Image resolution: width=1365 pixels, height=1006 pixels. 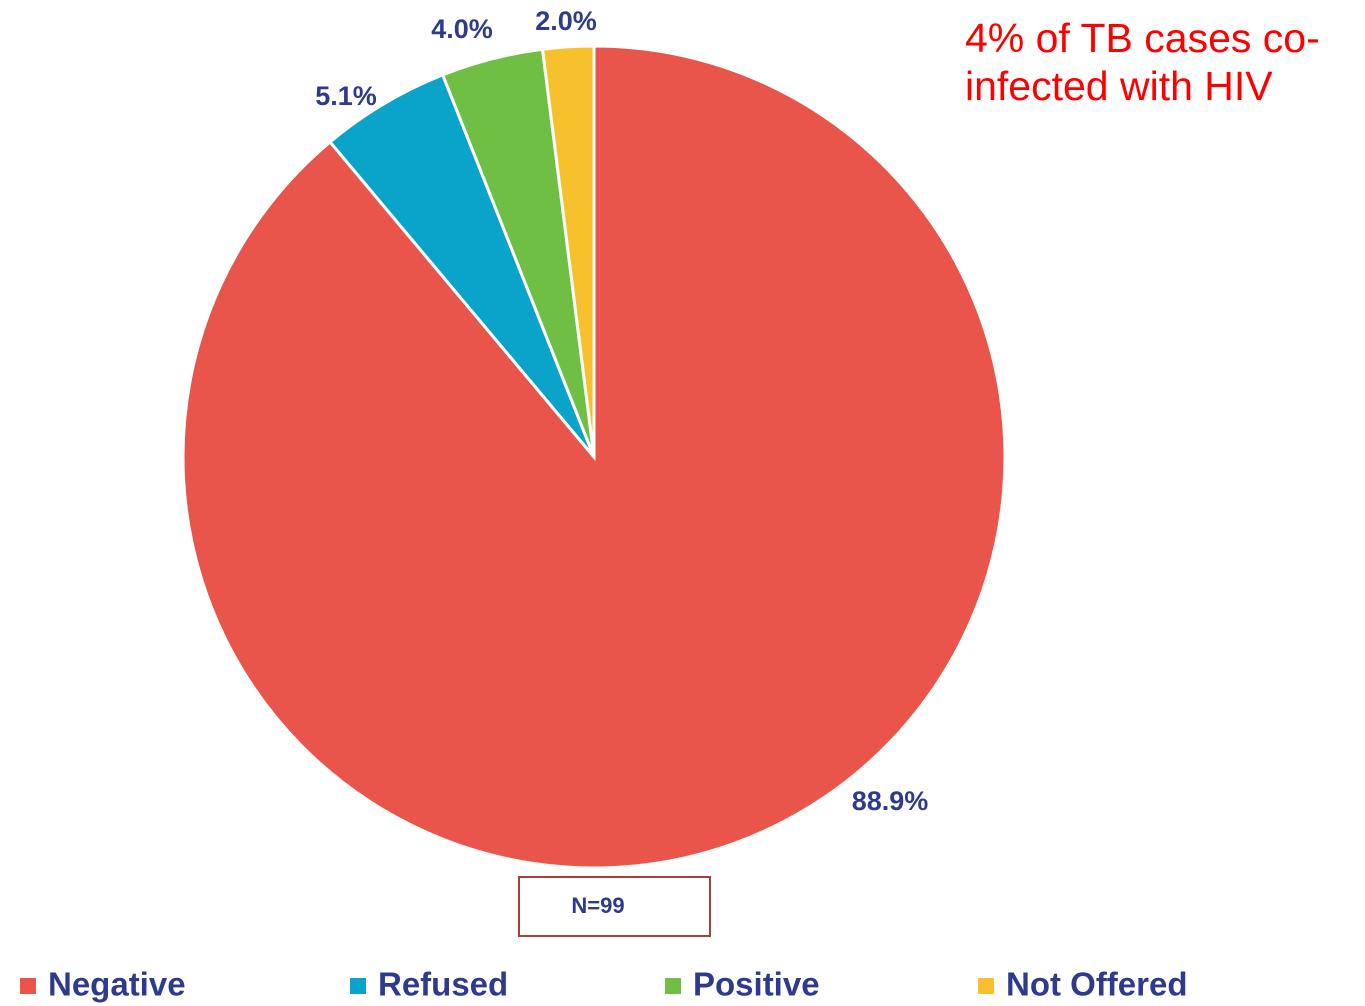 I want to click on slice, so click(x=568, y=251).